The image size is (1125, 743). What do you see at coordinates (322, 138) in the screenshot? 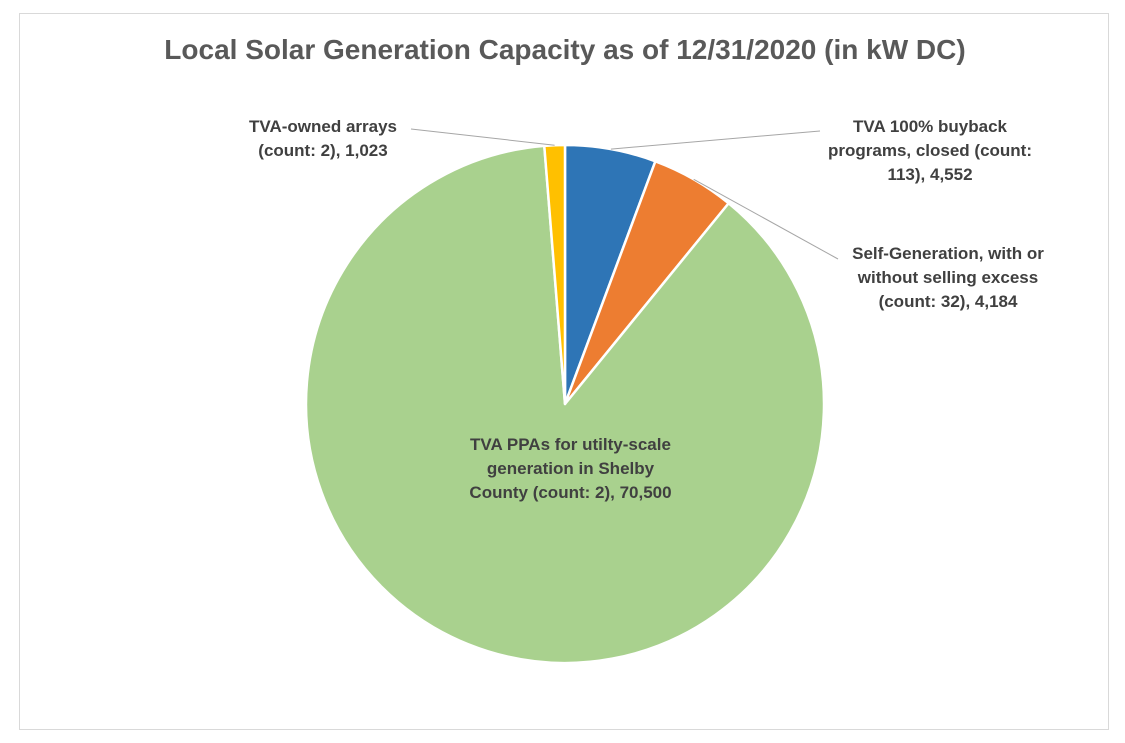
I see `data-label-tva-owned: TVA-owned arrays (count: 2), 1,023` at bounding box center [322, 138].